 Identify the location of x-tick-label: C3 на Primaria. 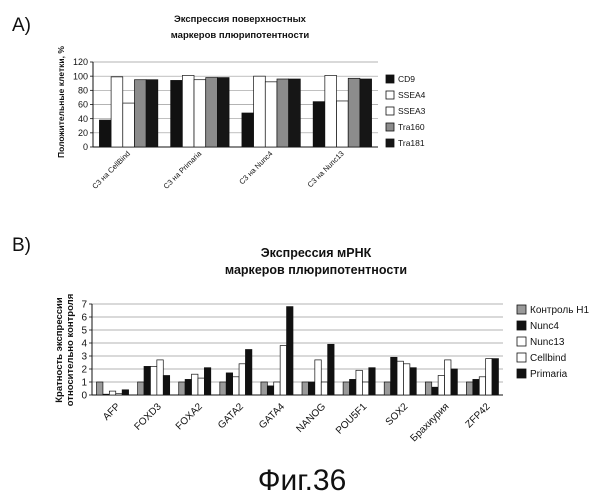
(183, 169).